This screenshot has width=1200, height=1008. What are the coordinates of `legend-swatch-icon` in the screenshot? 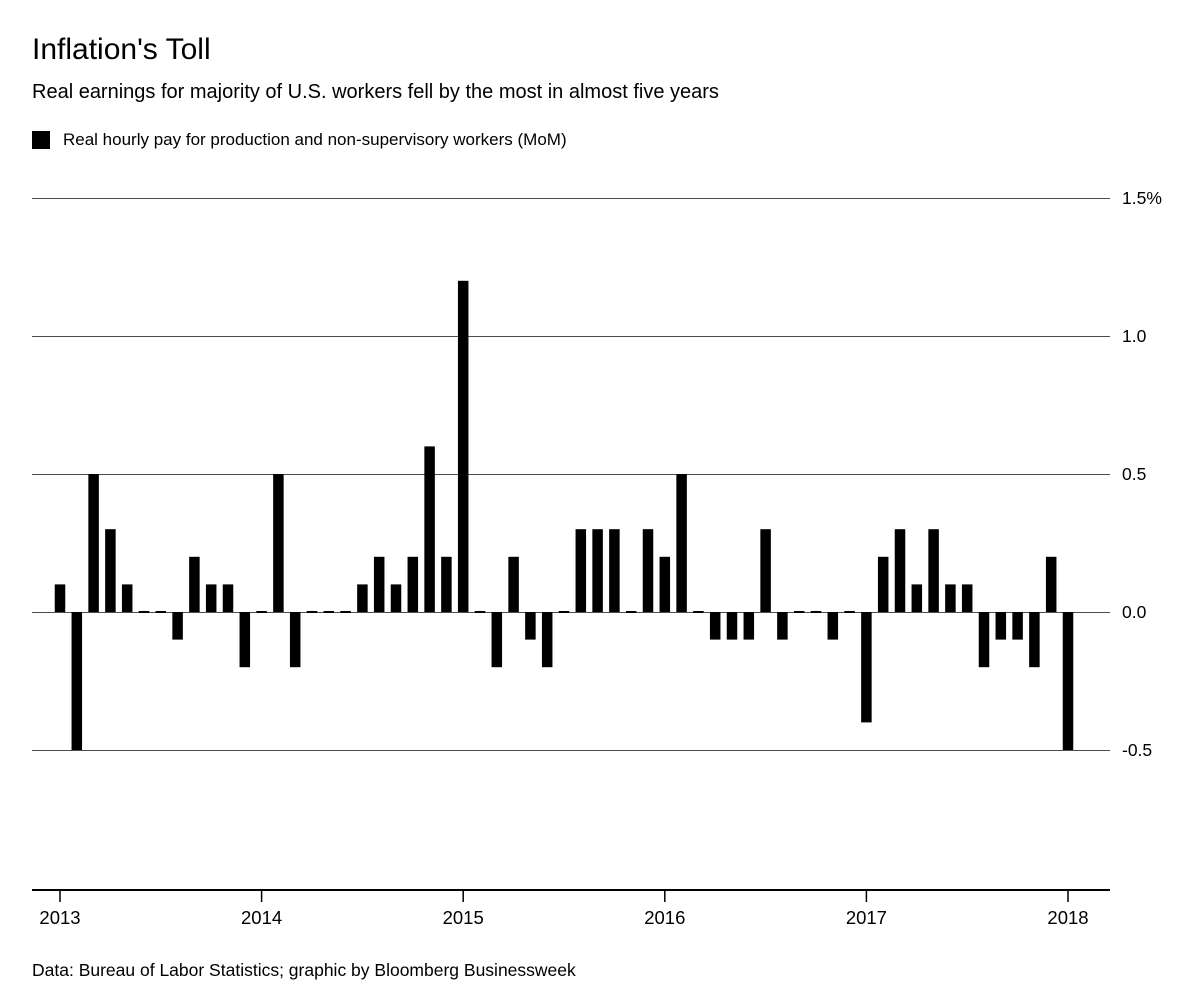 It's located at (41, 140).